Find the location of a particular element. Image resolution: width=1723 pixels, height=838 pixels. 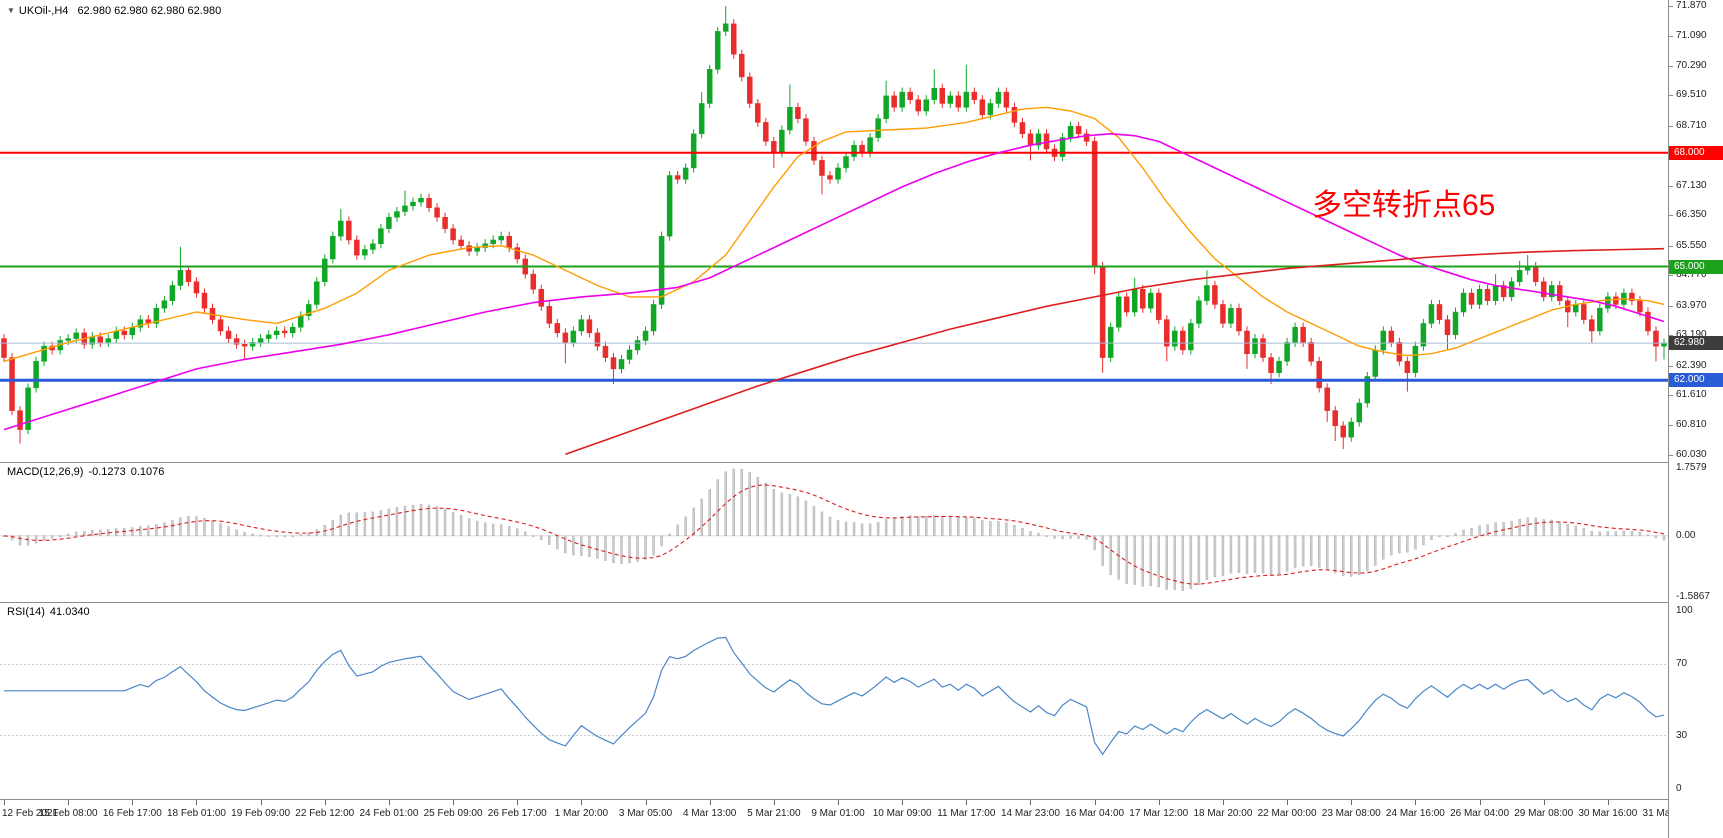

time-axis-label: 9 Mar 01:00 is located at coordinates (838, 813).